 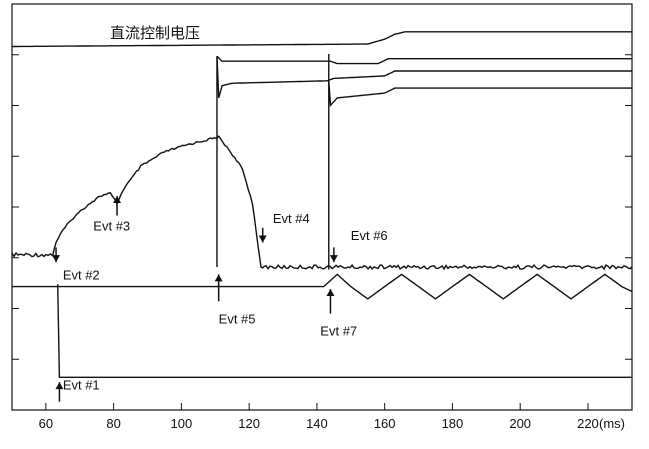 I want to click on x-tick-label: 220, so click(x=588, y=423).